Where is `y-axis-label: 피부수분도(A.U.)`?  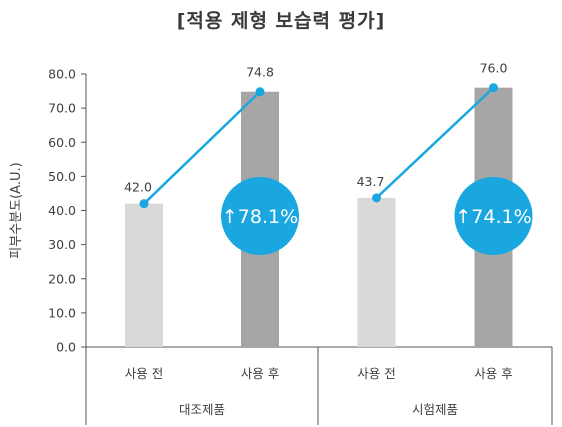 y-axis-label: 피부수분도(A.U.) is located at coordinates (16, 210).